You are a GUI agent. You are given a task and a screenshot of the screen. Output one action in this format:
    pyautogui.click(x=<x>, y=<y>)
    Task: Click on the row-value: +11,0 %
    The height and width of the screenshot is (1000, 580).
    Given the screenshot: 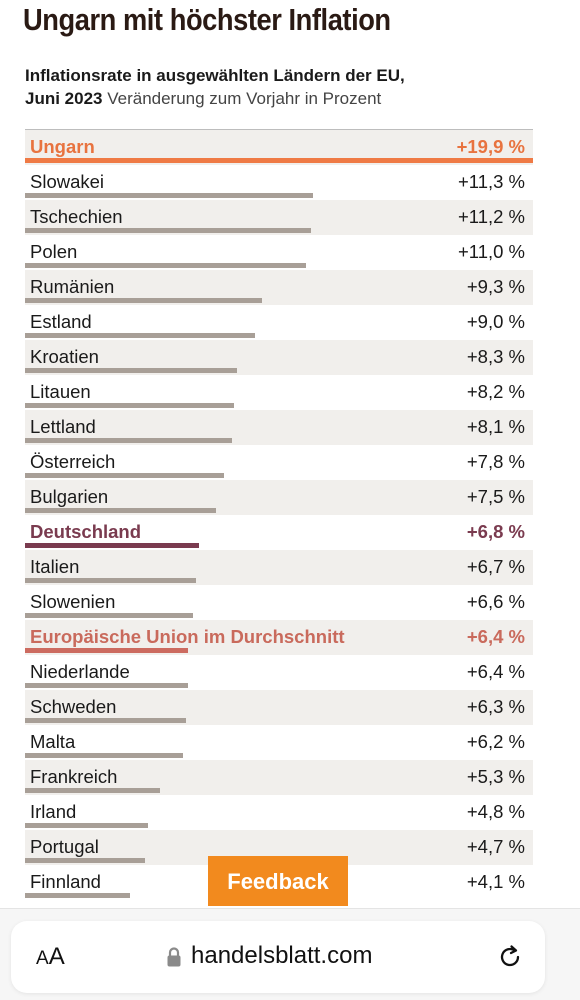 What is the action you would take?
    pyautogui.click(x=491, y=251)
    